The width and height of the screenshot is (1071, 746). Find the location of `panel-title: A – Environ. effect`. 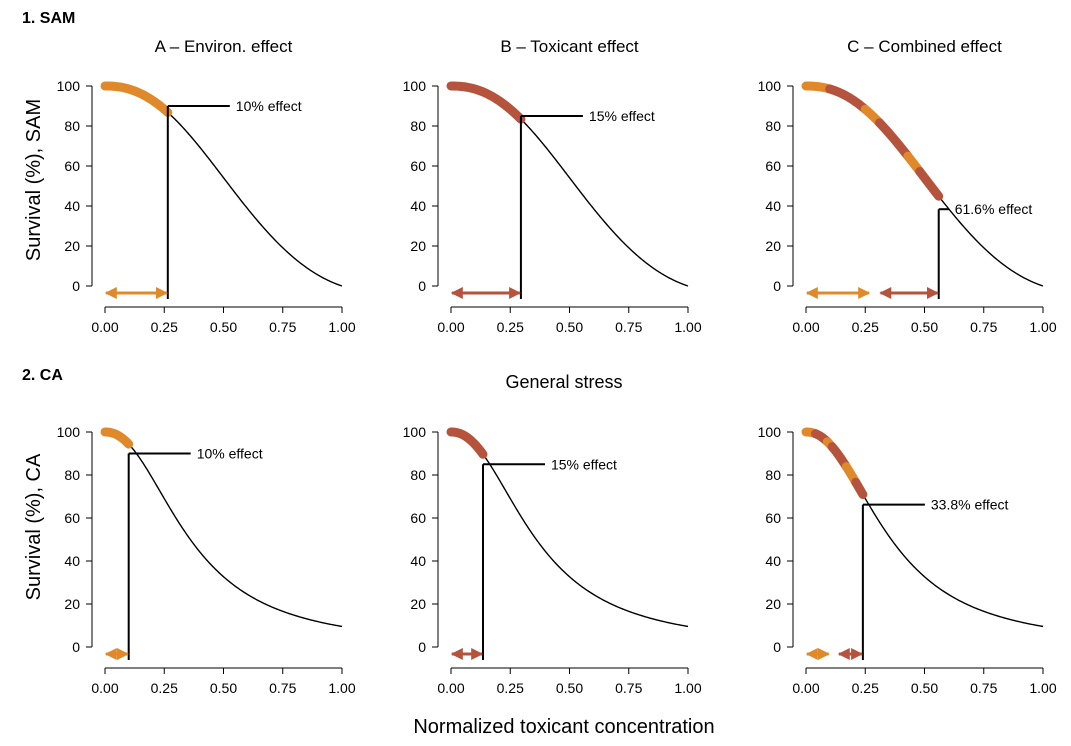

panel-title: A – Environ. effect is located at coordinates (224, 46).